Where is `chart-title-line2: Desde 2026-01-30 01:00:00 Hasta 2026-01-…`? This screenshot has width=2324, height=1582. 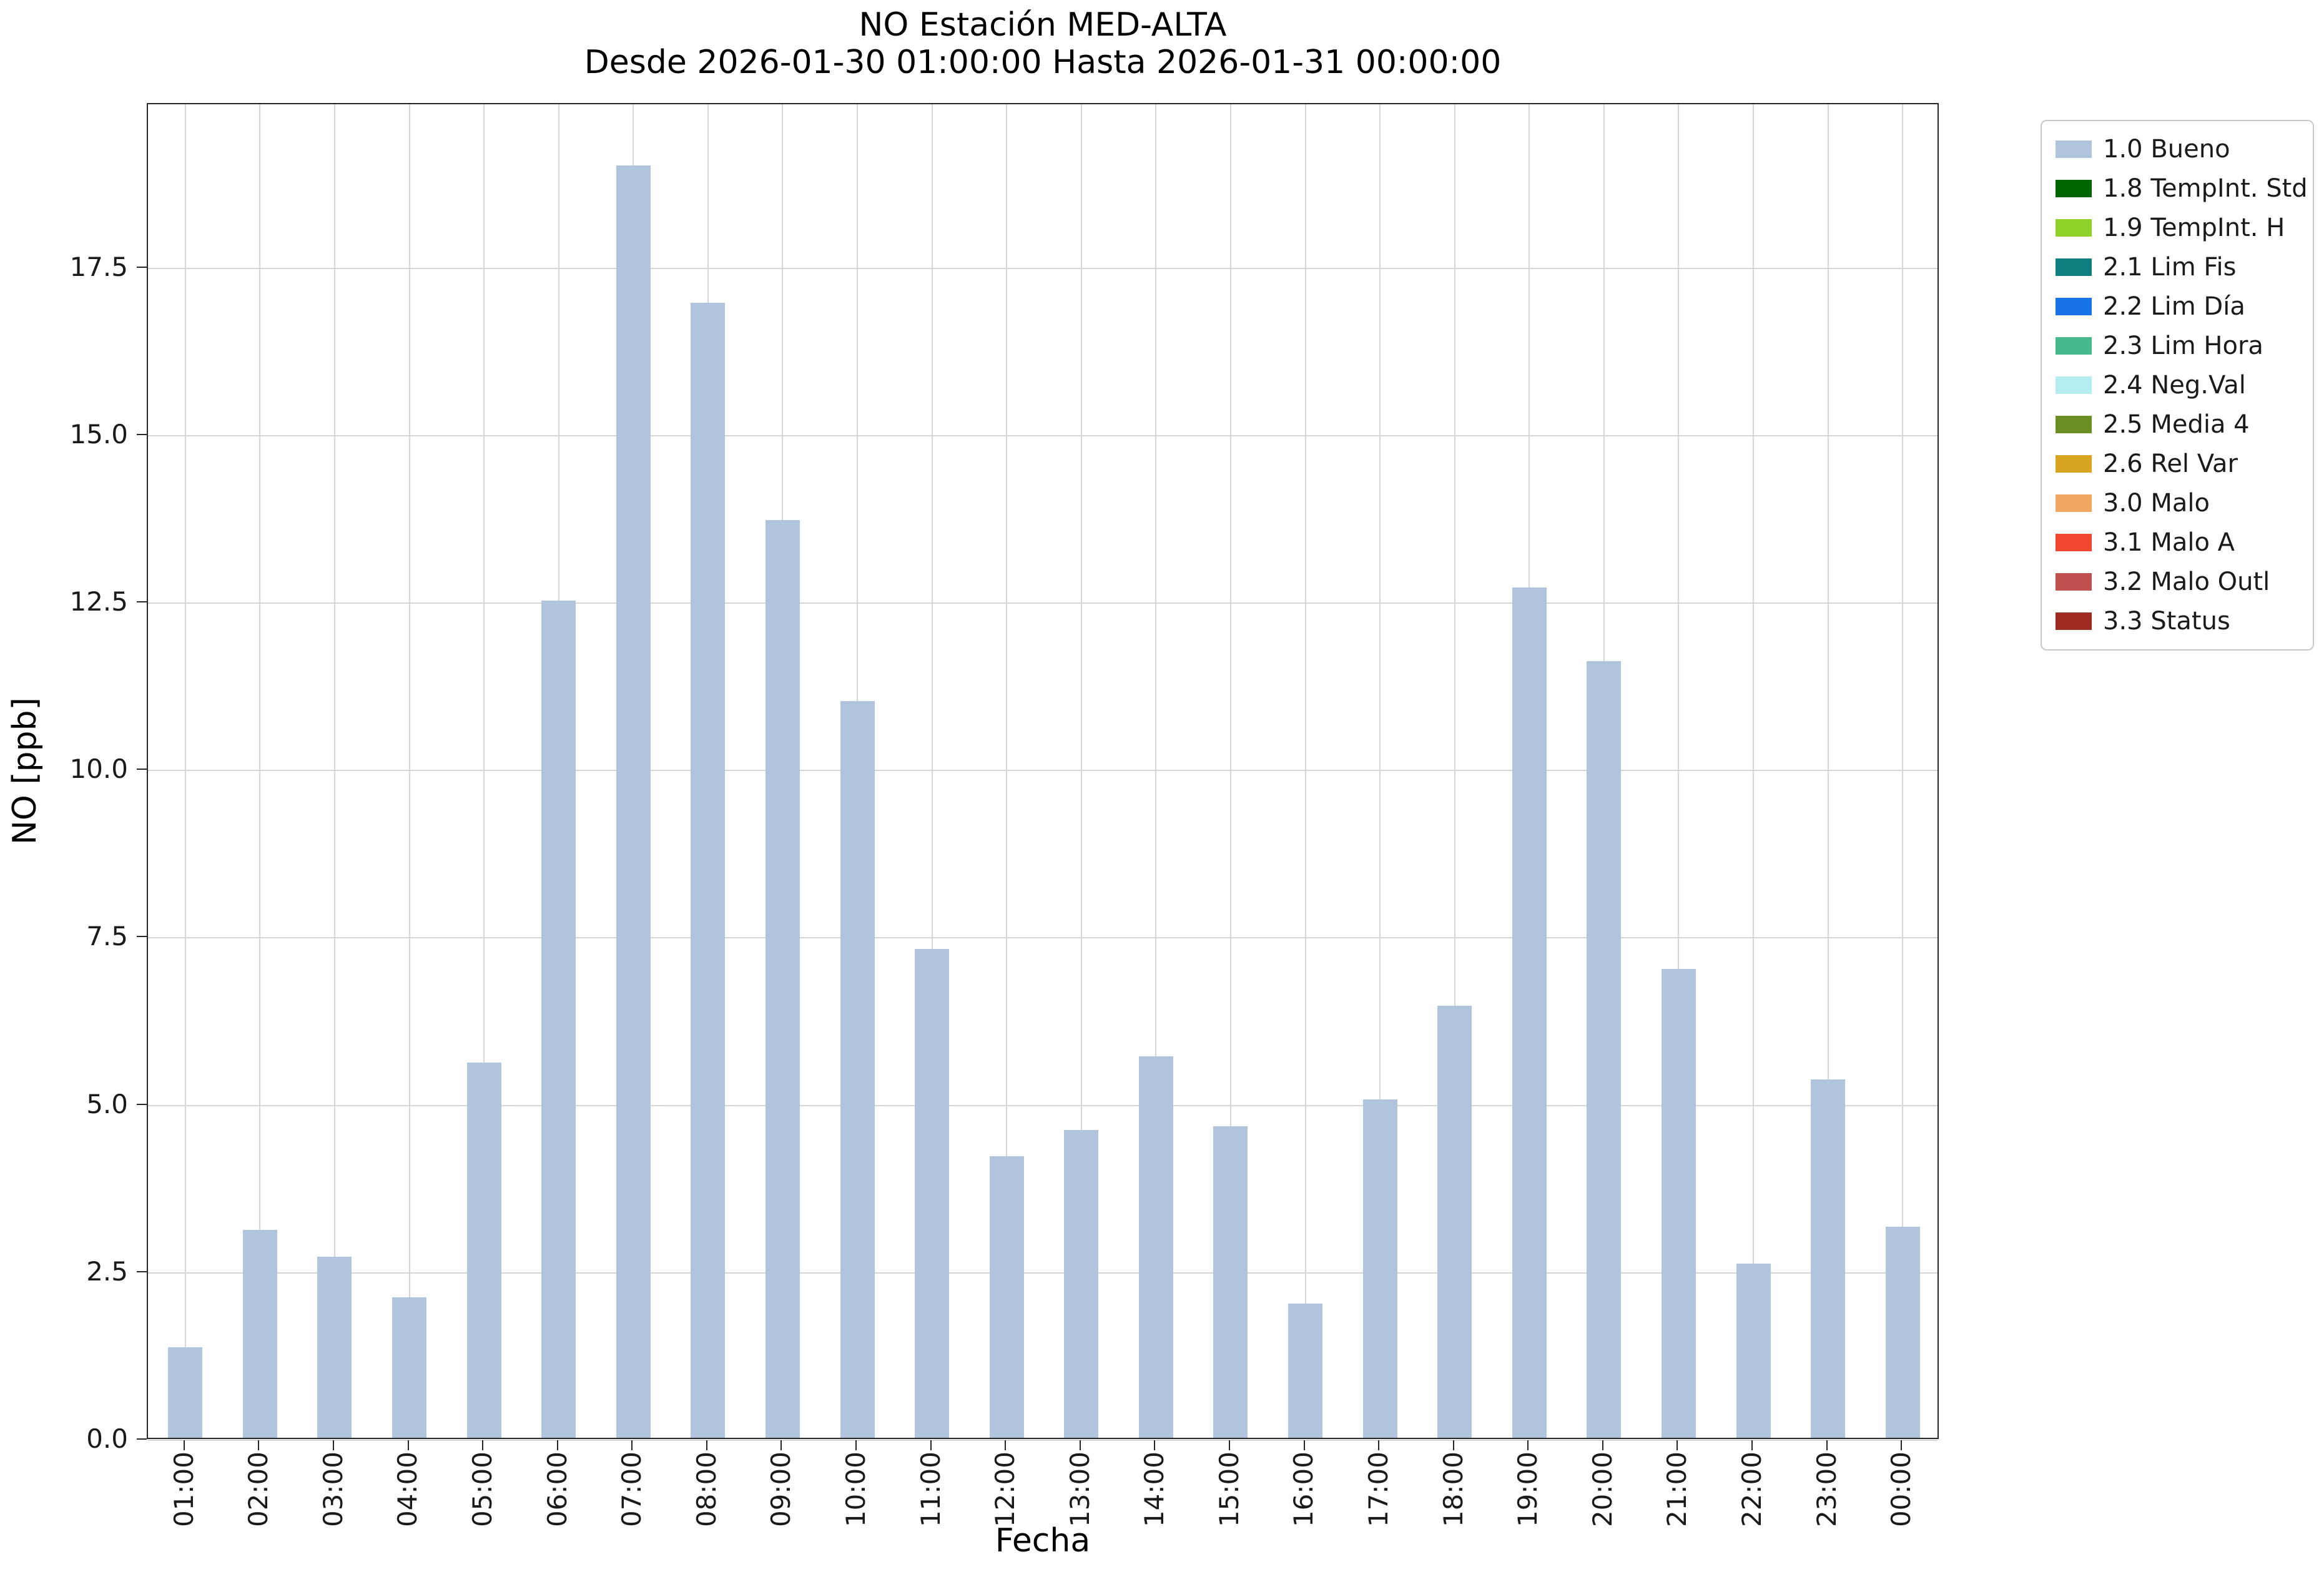
chart-title-line2: Desde 2026-01-30 01:00:00 Hasta 2026-01-… is located at coordinates (1043, 62).